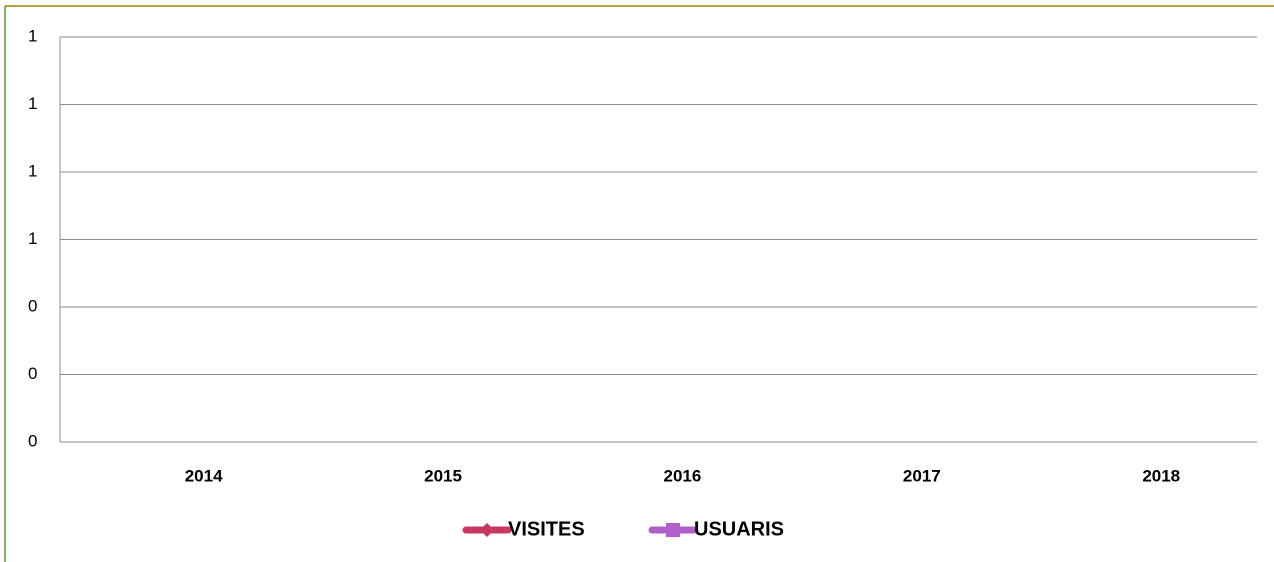  I want to click on x-tick-label: 2015, so click(443, 475).